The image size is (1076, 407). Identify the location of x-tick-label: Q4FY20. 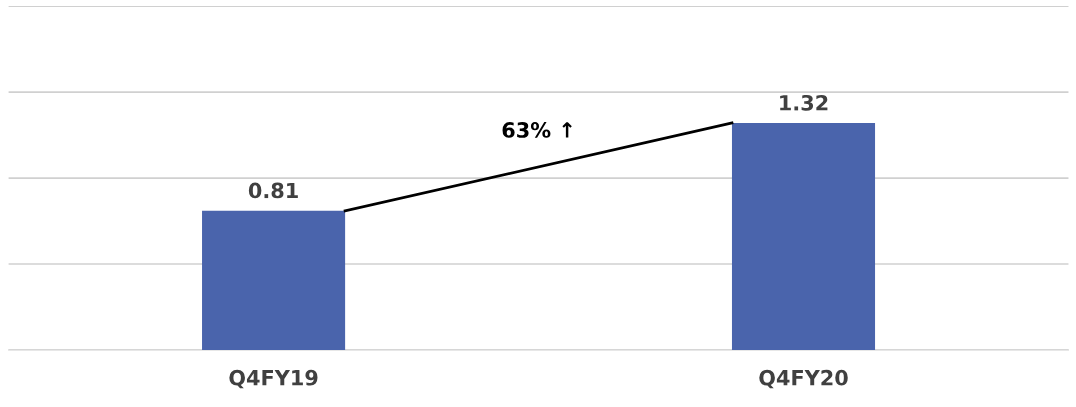
(803, 379).